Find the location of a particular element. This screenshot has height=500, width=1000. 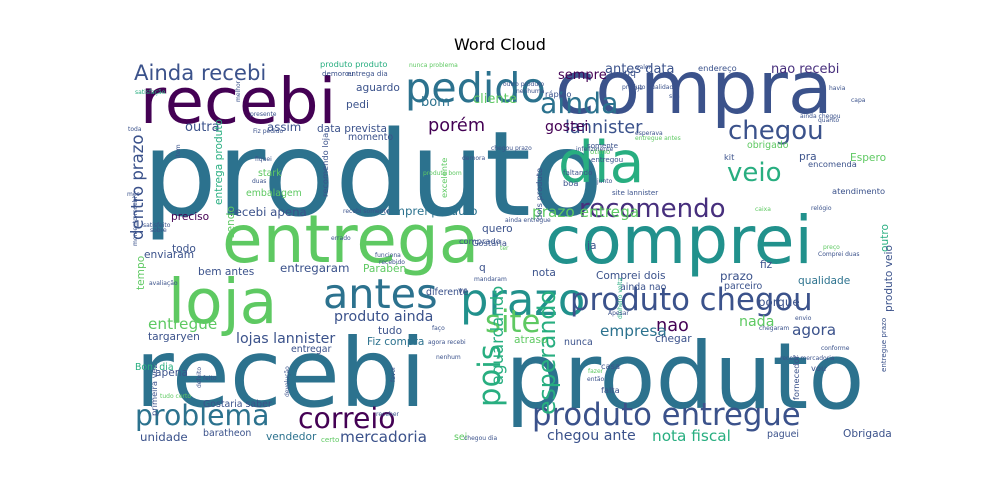

cloud-word: nota is located at coordinates (544, 273).